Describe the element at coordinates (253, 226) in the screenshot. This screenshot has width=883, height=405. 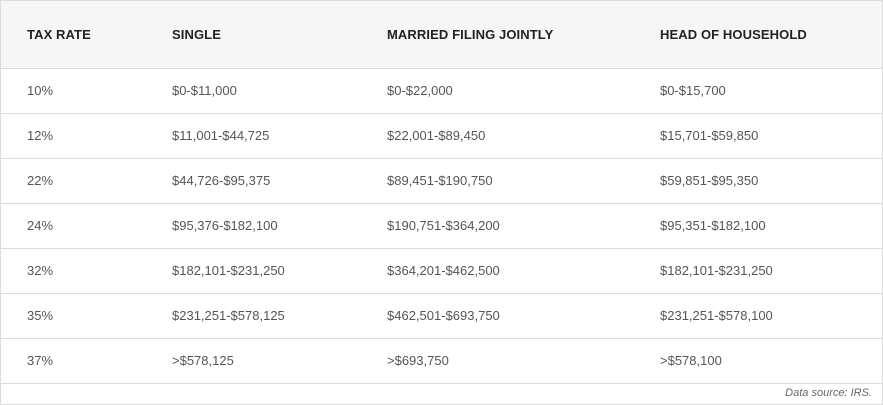
I see `cell-single: $95,376-$182,100` at that location.